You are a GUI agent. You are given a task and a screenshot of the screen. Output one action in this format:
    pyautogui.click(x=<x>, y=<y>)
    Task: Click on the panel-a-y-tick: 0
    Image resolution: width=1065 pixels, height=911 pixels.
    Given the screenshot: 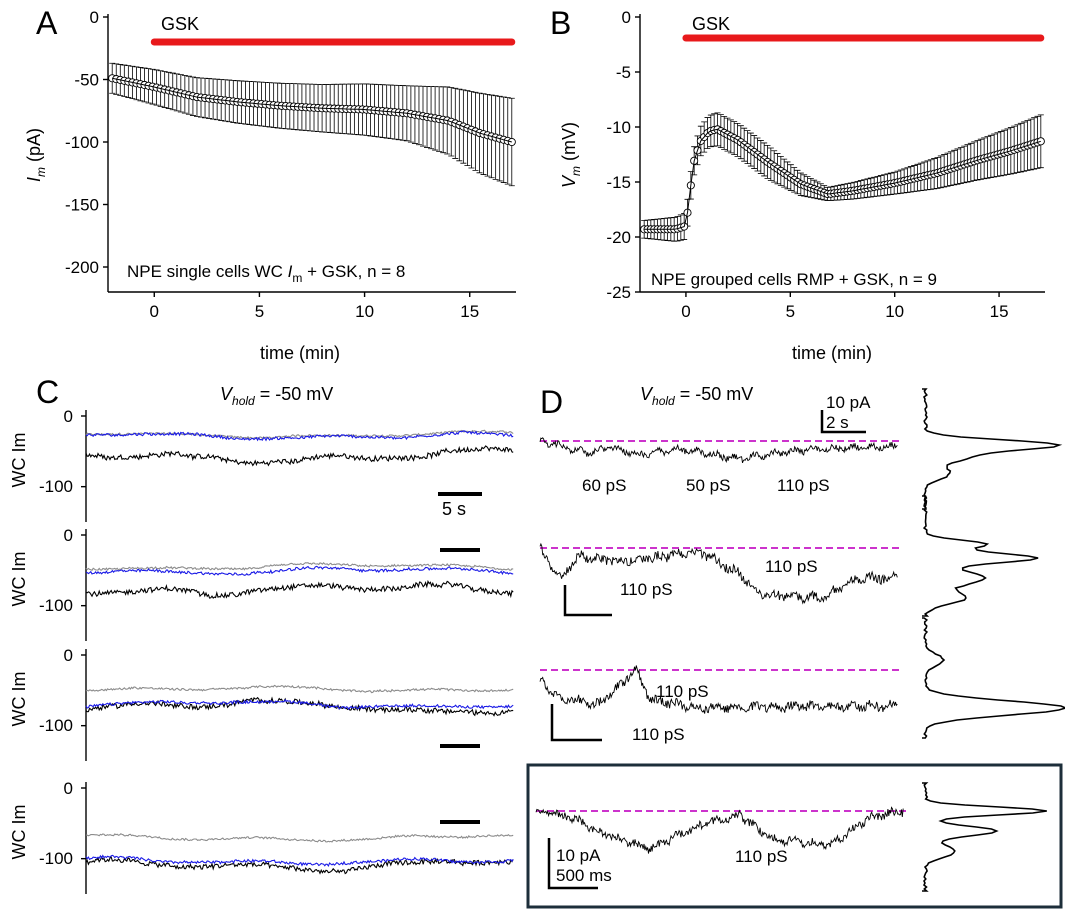 What is the action you would take?
    pyautogui.click(x=94, y=17)
    